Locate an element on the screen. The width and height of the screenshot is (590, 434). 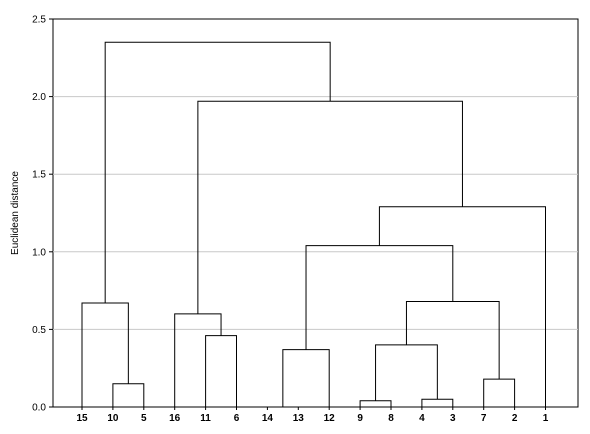
y-tick-label: 1.5 is located at coordinates (39, 175).